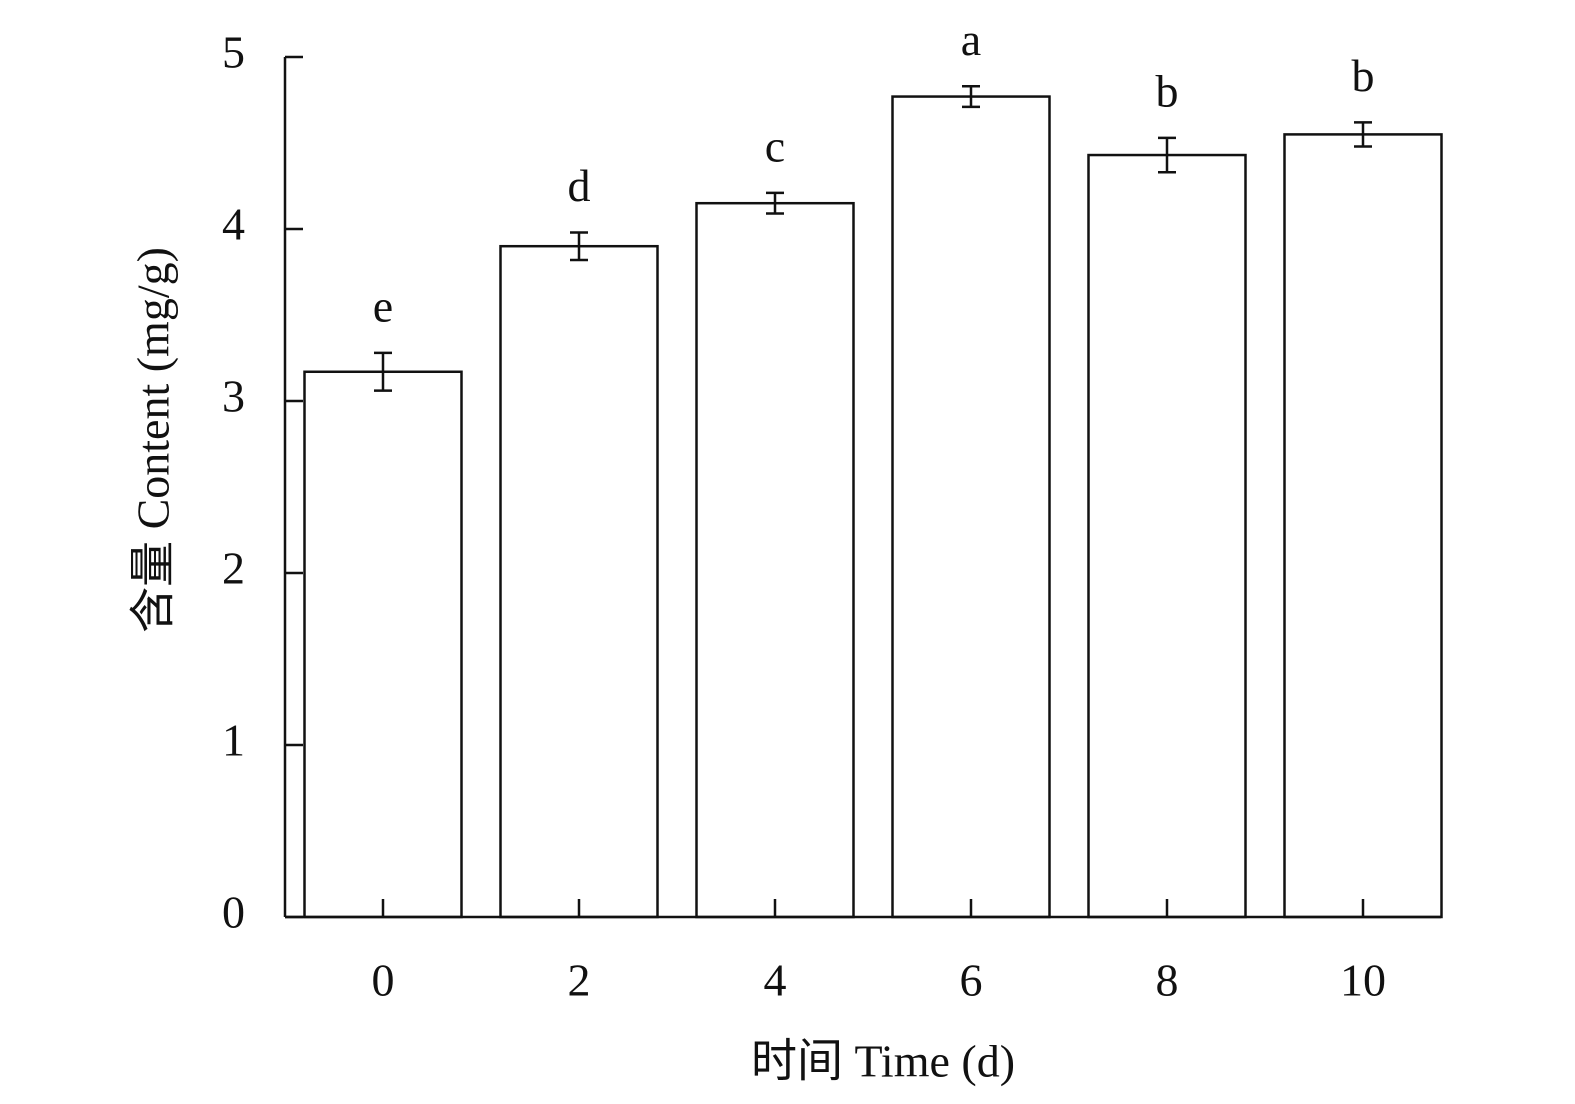 The image size is (1575, 1104). I want to click on significance-letter: c, so click(775, 145).